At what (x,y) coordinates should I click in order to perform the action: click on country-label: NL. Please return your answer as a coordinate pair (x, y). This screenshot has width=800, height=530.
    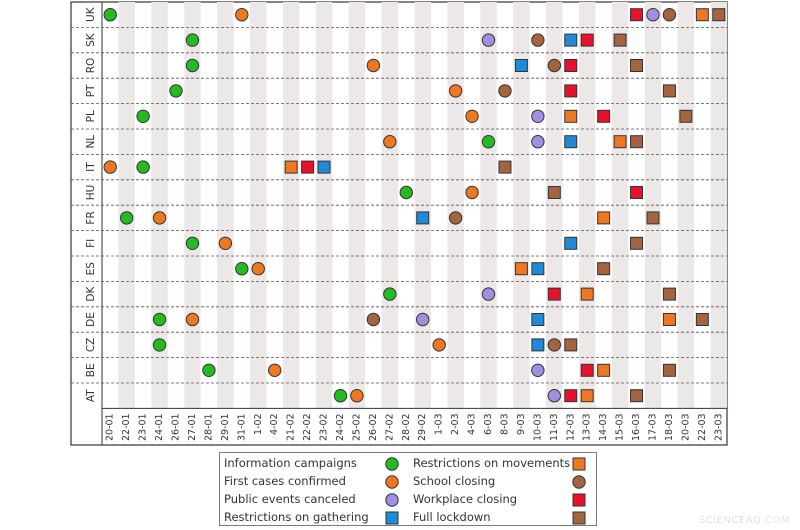
    Looking at the image, I should click on (91, 142).